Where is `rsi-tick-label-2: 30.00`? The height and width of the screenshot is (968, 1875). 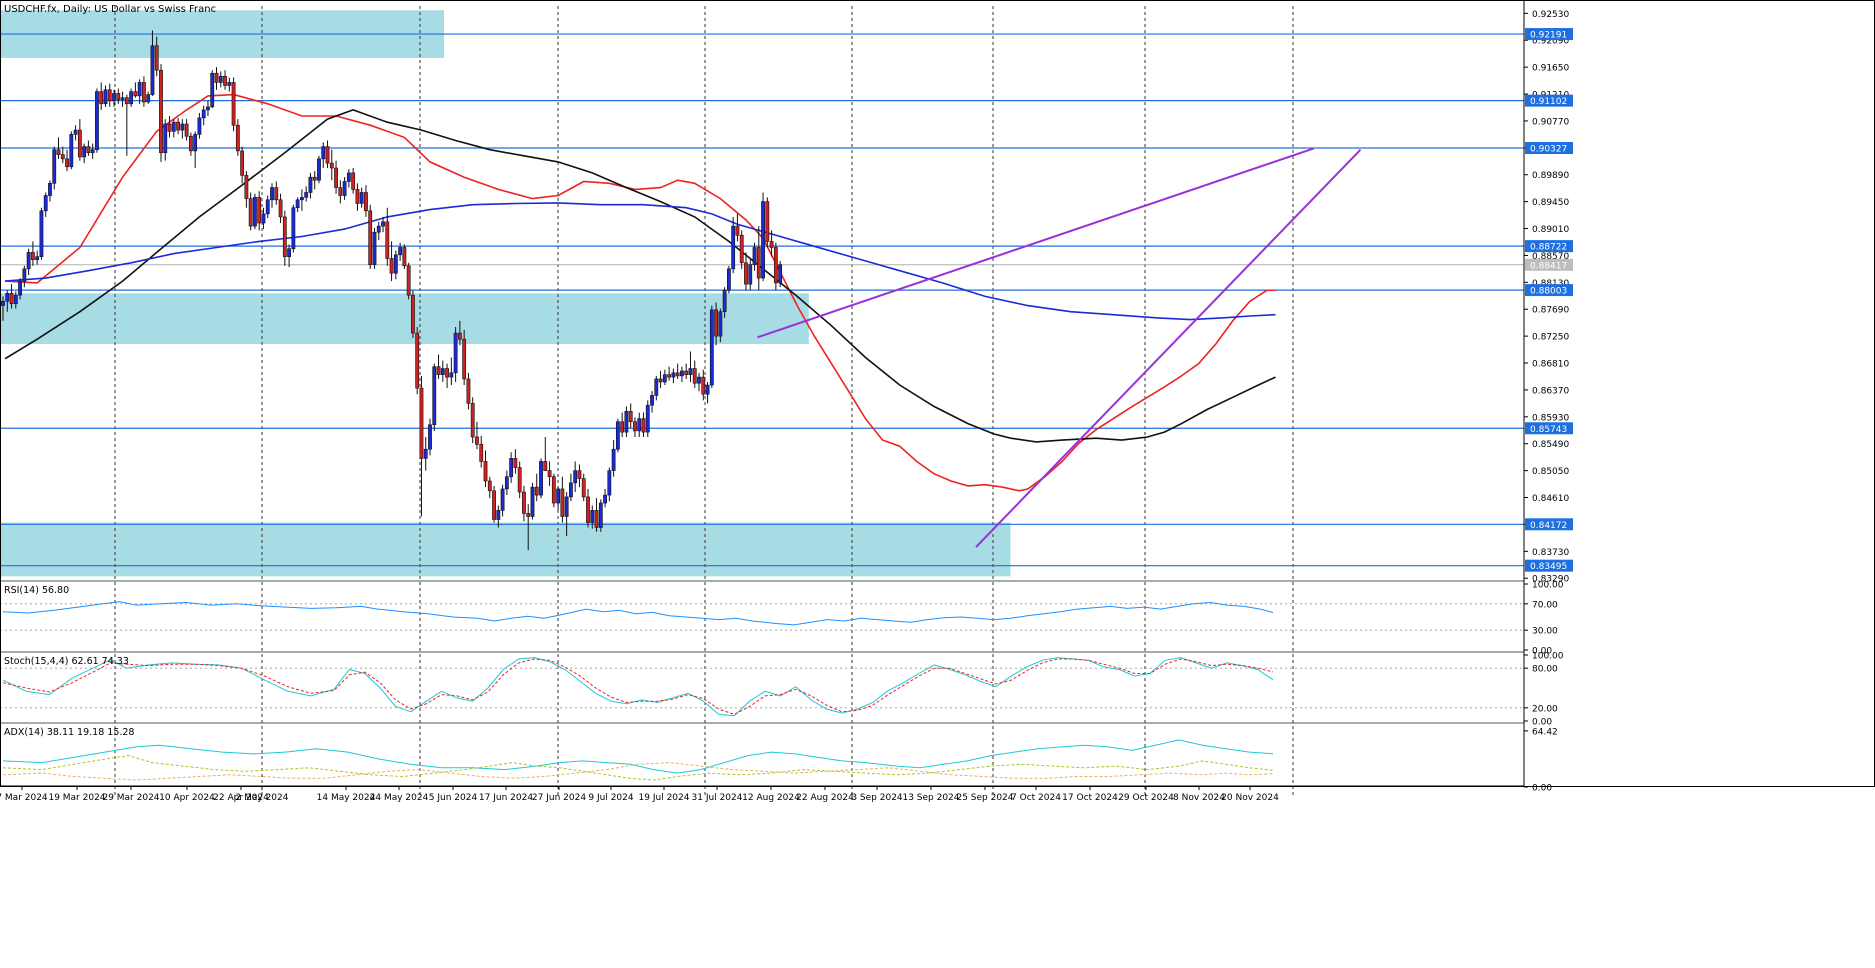 rsi-tick-label-2: 30.00 is located at coordinates (1545, 632).